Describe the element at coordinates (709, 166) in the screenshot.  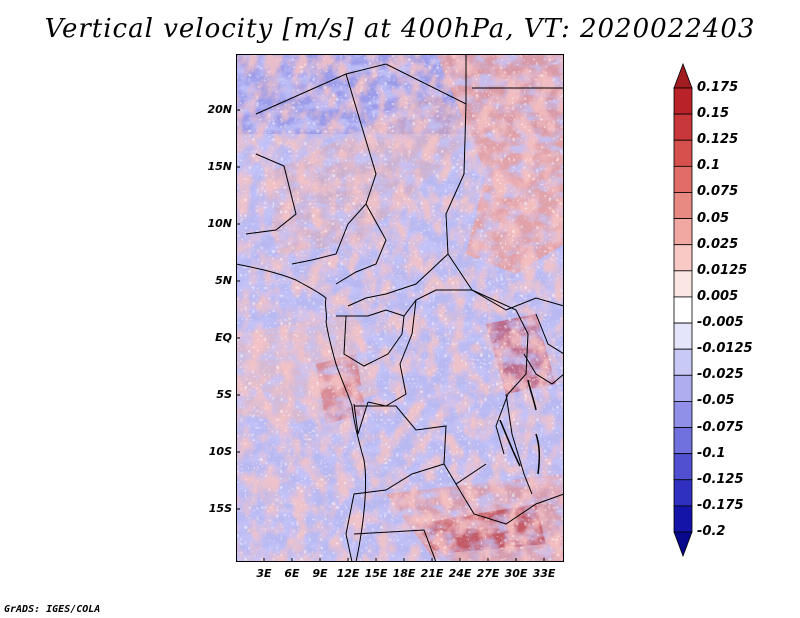
I see `colorbar-label: 0.1` at that location.